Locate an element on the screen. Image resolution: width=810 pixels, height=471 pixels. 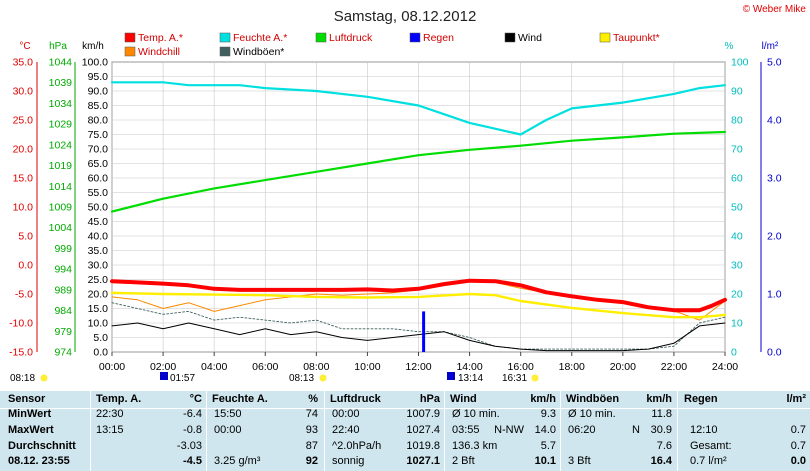
wind-tick-label: 25.0 is located at coordinates (98, 280).